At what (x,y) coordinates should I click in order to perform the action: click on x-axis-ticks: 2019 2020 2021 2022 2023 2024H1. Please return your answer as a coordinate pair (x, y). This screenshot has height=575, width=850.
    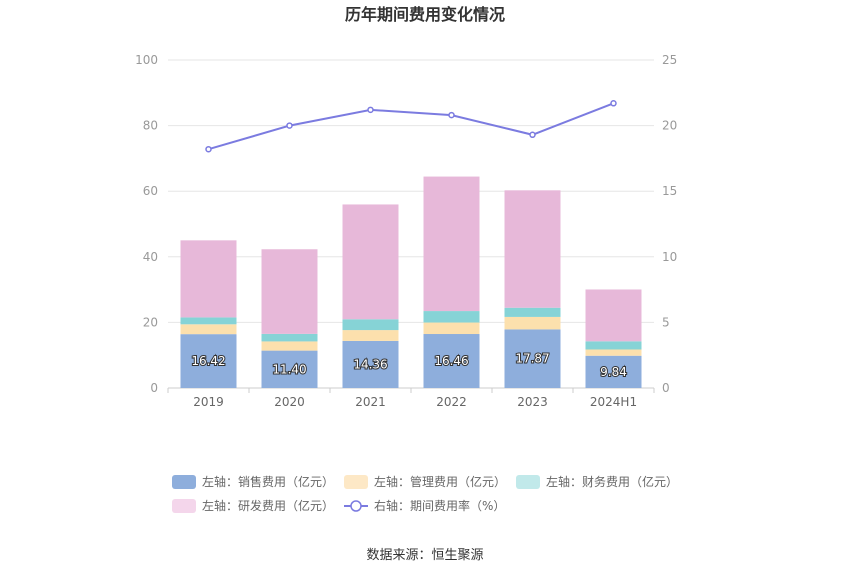
    Looking at the image, I should click on (411, 398).